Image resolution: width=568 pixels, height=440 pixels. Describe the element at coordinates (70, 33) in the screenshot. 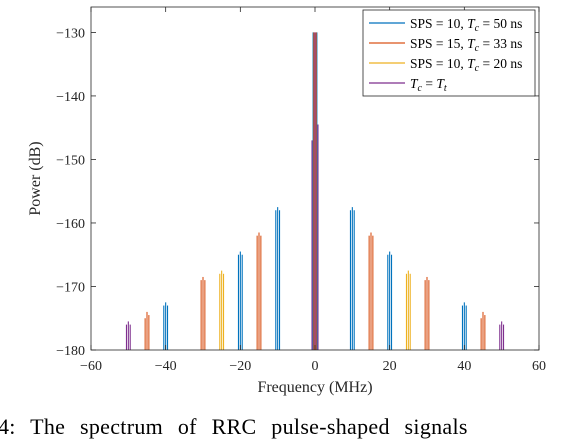

I see `y-tick-label: −130` at that location.